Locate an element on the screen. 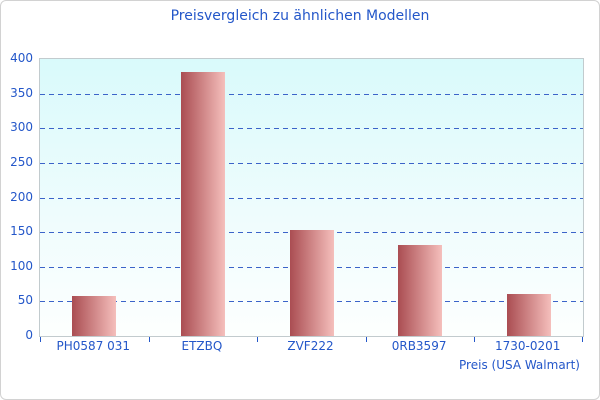 Image resolution: width=600 pixels, height=400 pixels. y-tick-label: 350 is located at coordinates (21, 92).